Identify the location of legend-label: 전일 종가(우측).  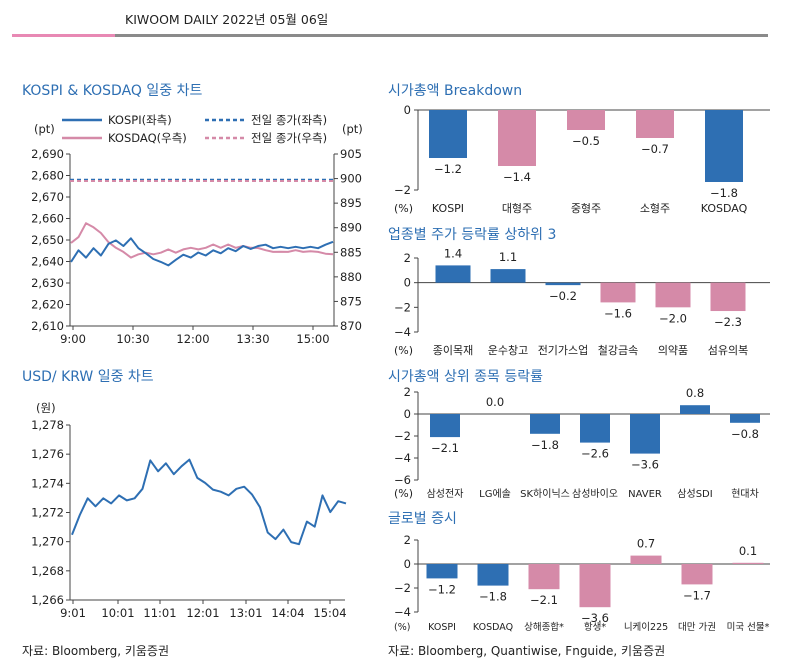
(289, 138).